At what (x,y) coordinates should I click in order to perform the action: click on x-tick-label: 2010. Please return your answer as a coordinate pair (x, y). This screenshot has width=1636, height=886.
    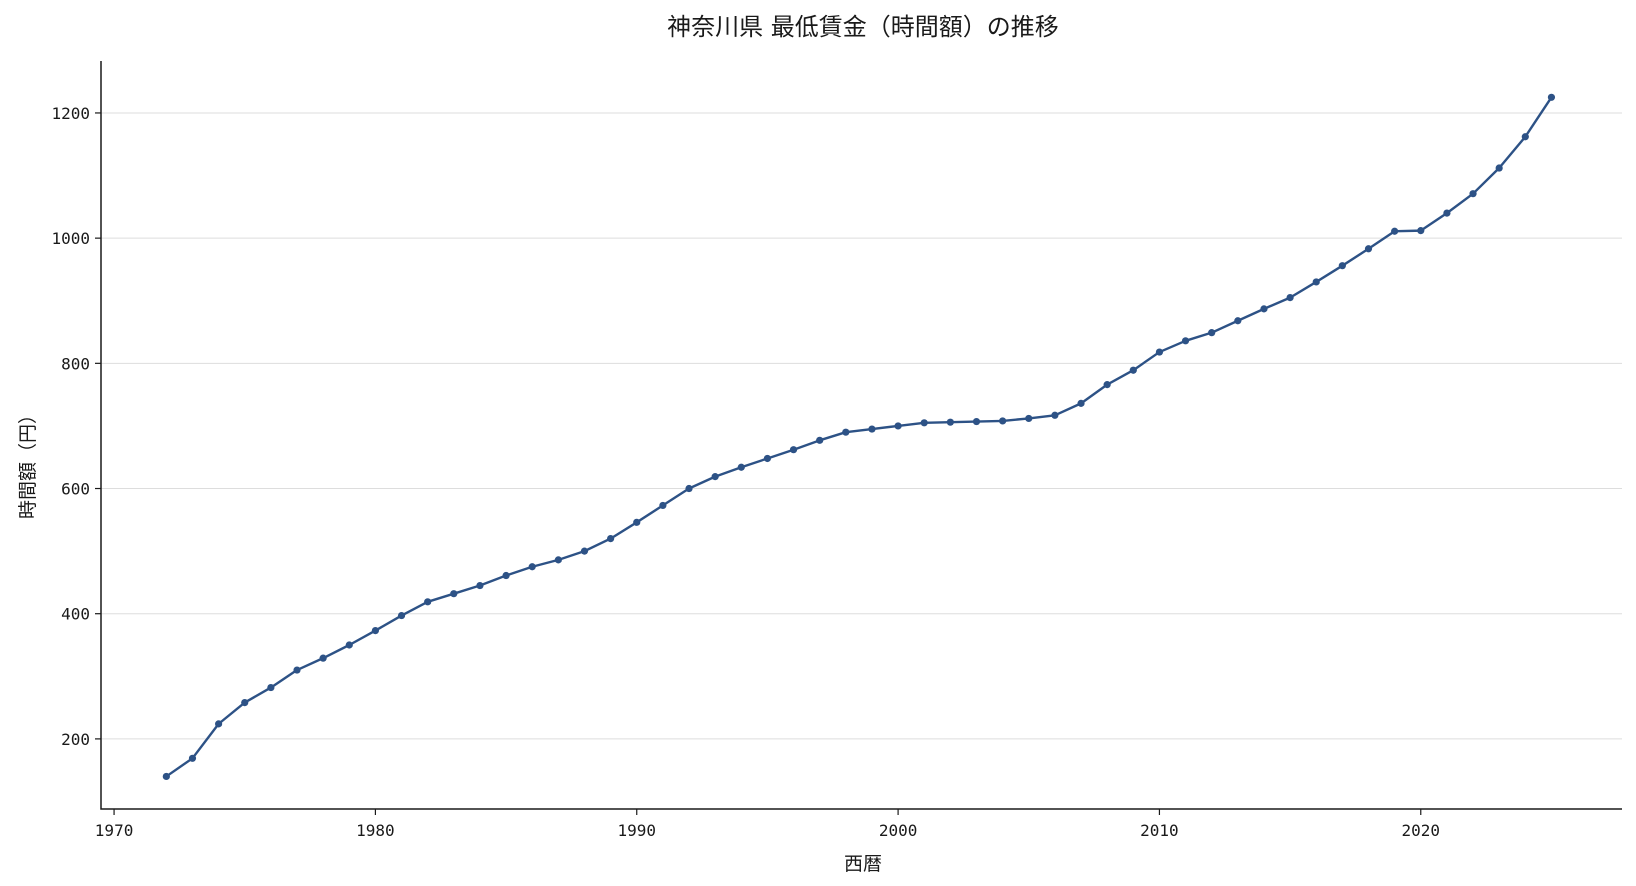
    Looking at the image, I should click on (1159, 830).